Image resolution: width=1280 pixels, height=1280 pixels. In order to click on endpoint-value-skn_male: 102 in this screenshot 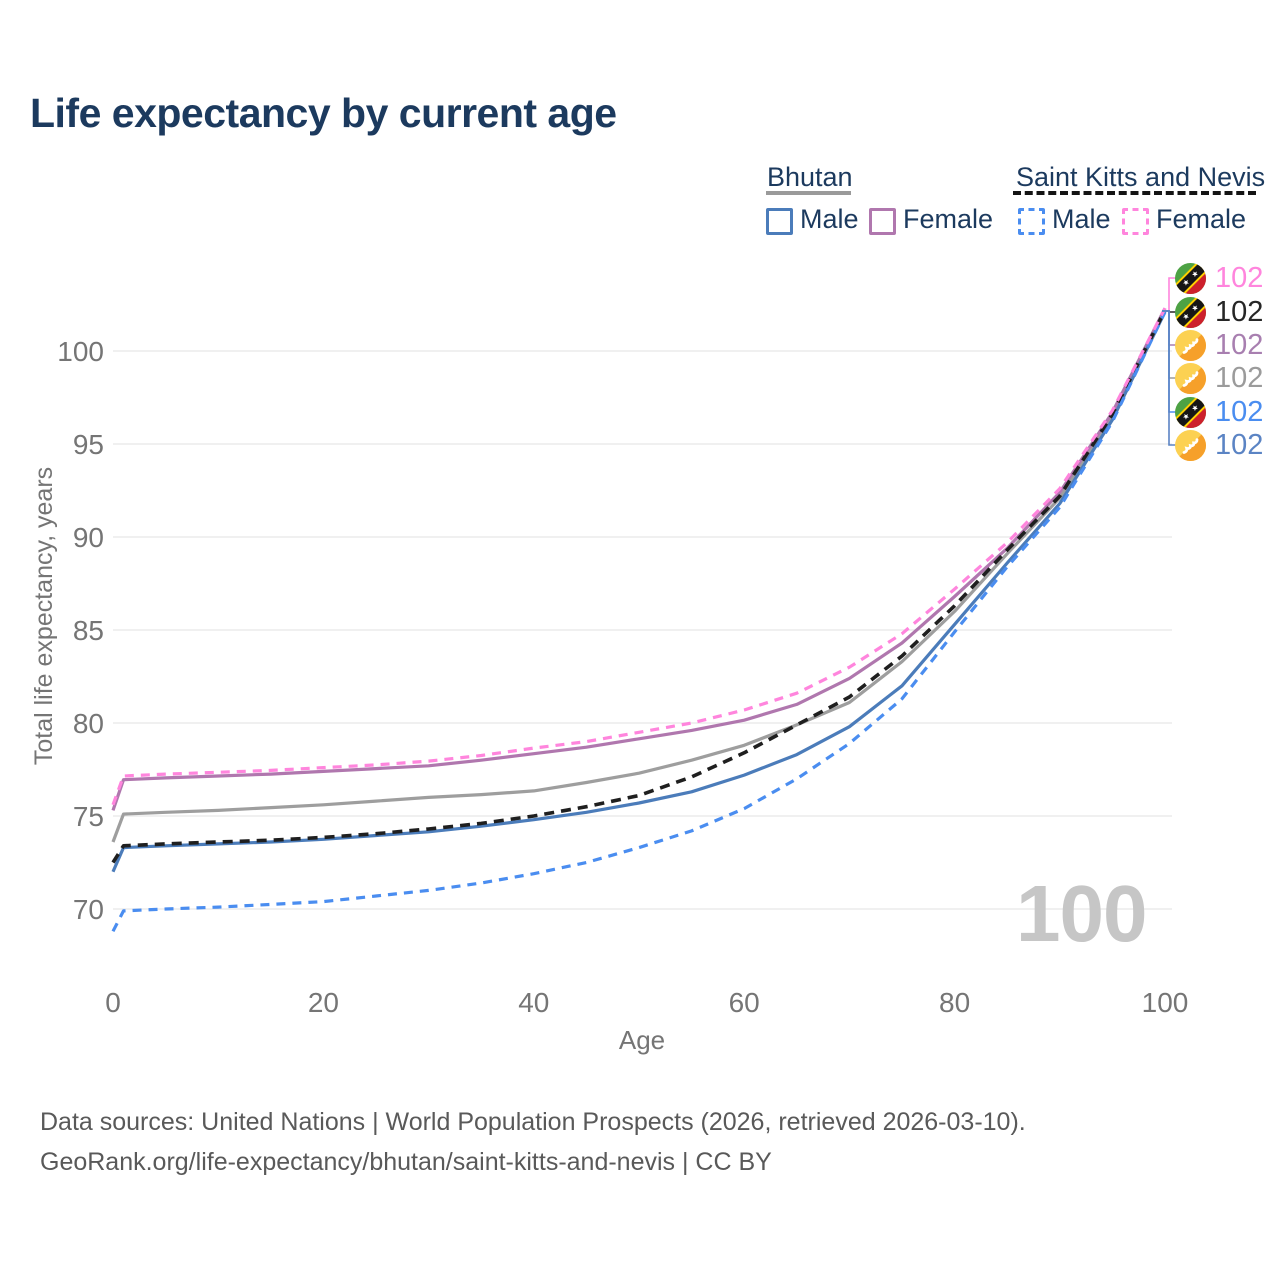, I will do `click(1239, 412)`.